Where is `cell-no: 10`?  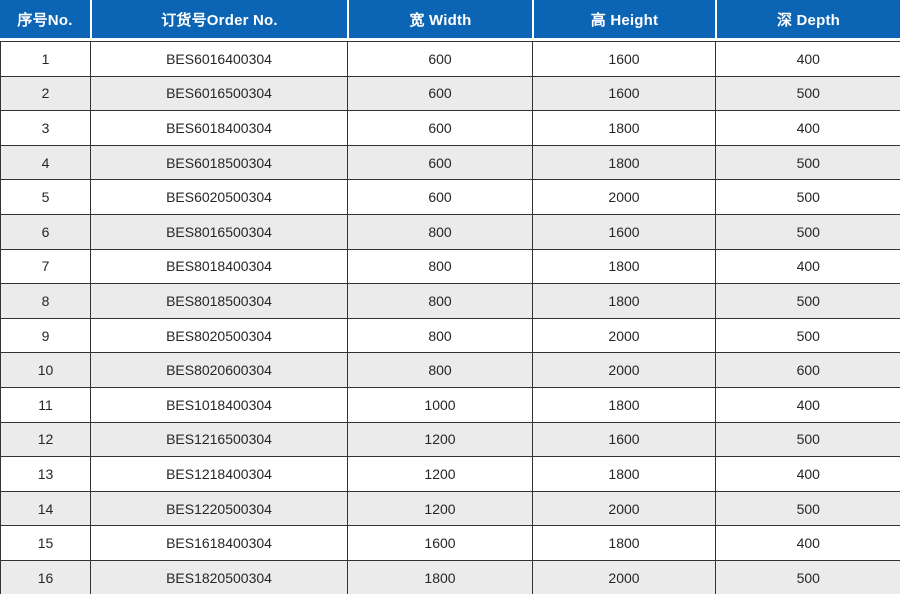 cell-no: 10 is located at coordinates (45, 370).